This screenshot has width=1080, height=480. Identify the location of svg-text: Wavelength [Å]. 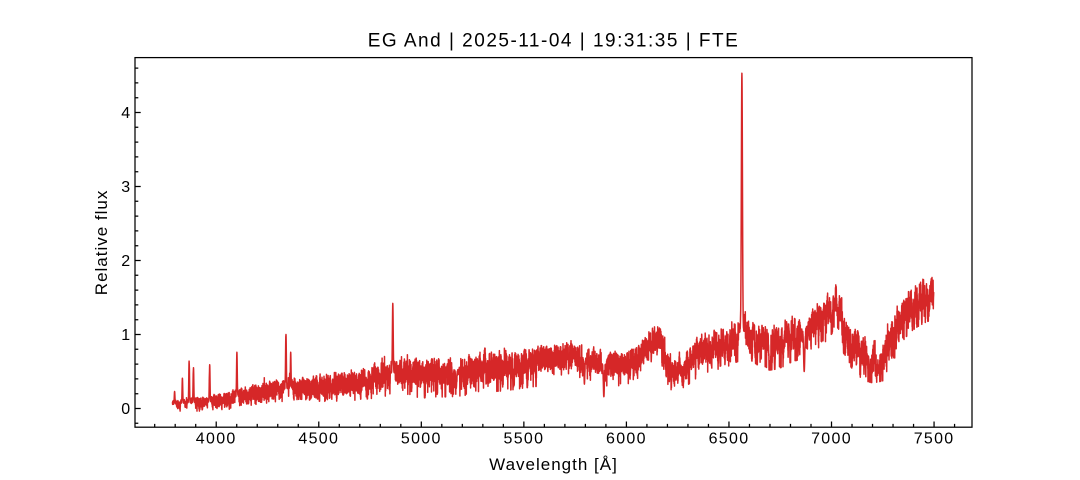
(553, 464).